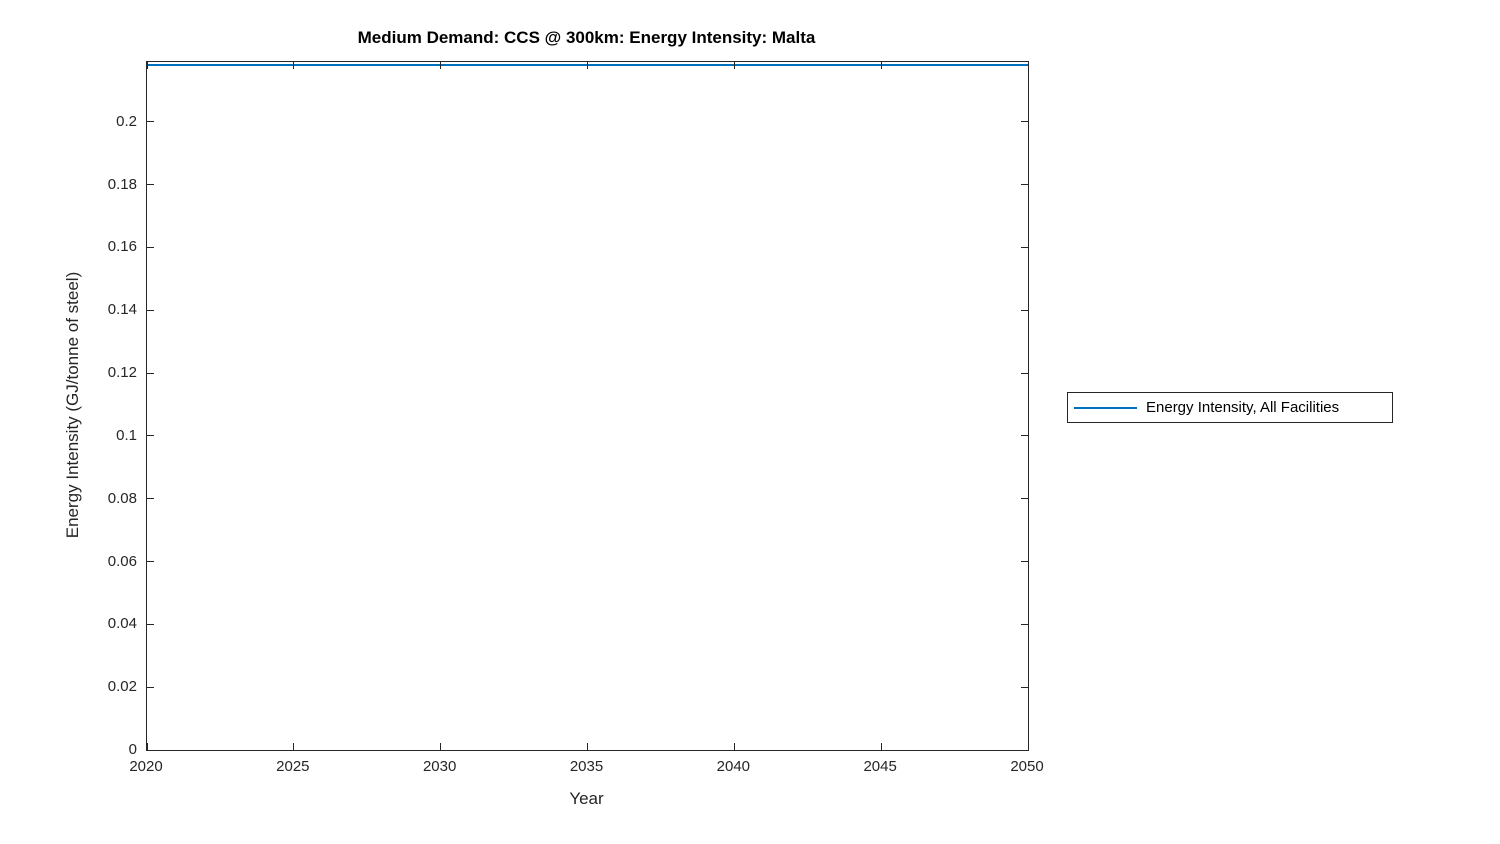 The width and height of the screenshot is (1500, 844). Describe the element at coordinates (586, 766) in the screenshot. I see `x-tick-label: 2035` at that location.